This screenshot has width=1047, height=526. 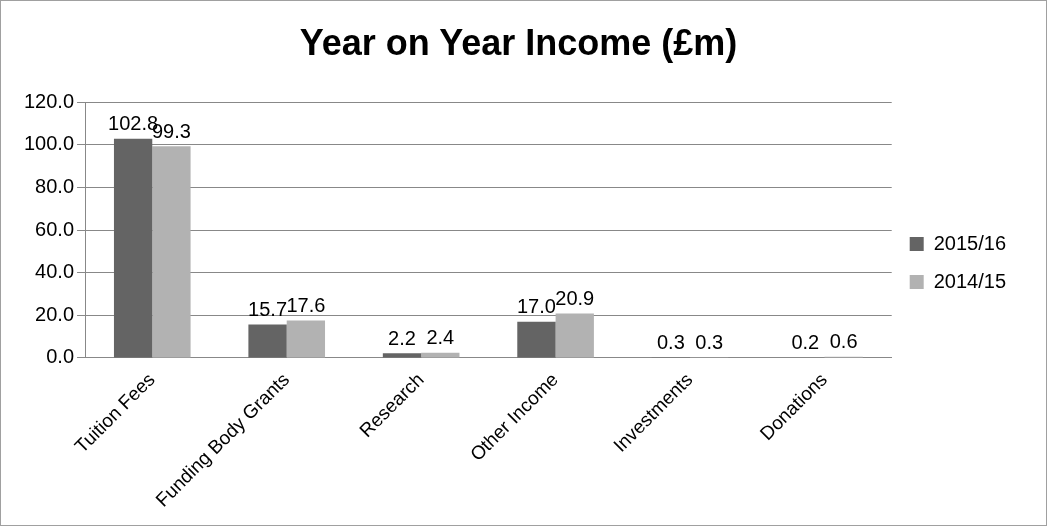 What do you see at coordinates (268, 308) in the screenshot?
I see `data-label: 15.7` at bounding box center [268, 308].